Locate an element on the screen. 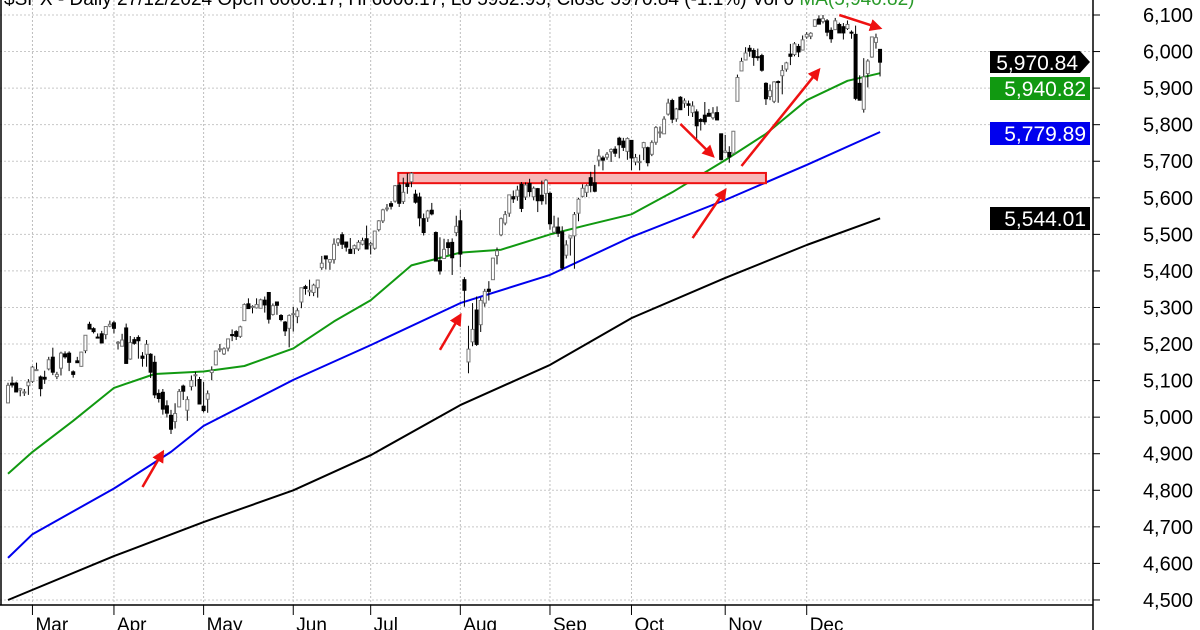 The image size is (1200, 630). y-tick-label: 4,500 is located at coordinates (1168, 601).